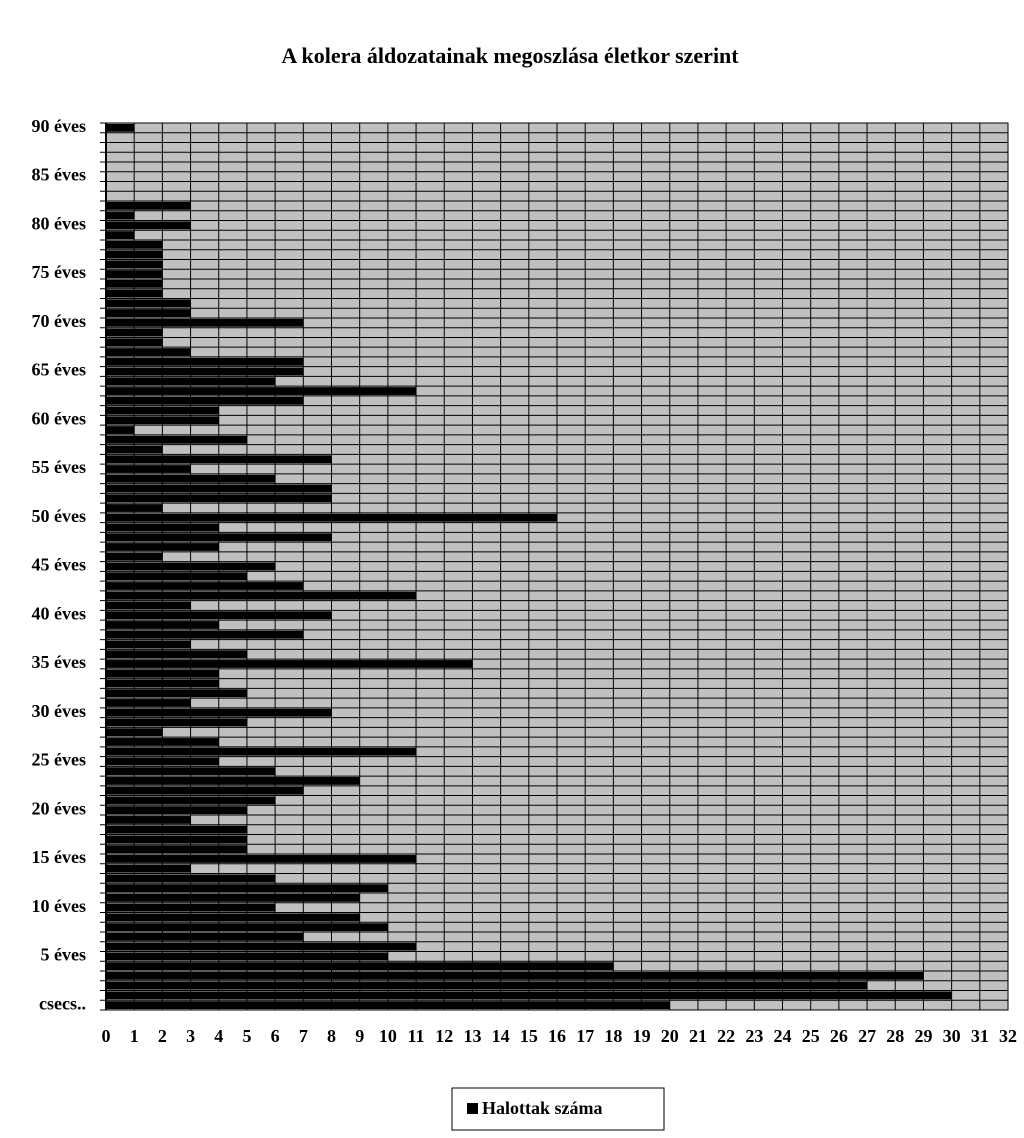 This screenshot has height=1138, width=1024. Describe the element at coordinates (59, 223) in the screenshot. I see `y-tick-label: 80 éves` at that location.